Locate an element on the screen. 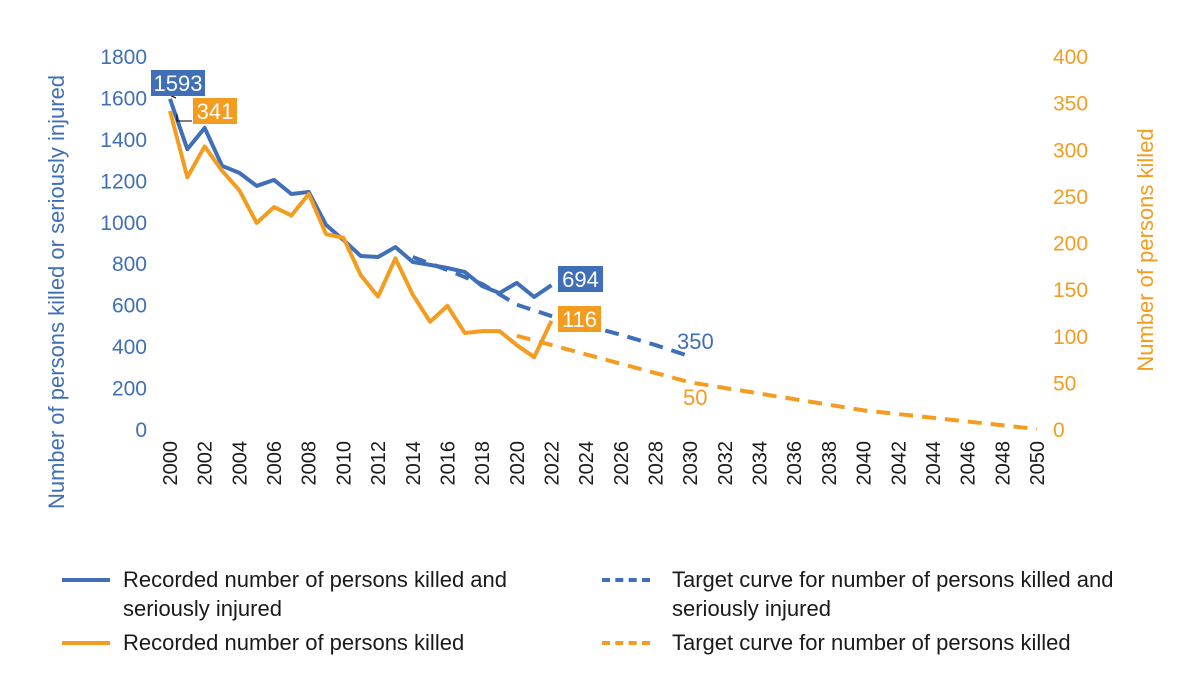 Image resolution: width=1200 pixels, height=690 pixels. label-orange-start-box is located at coordinates (215, 111).